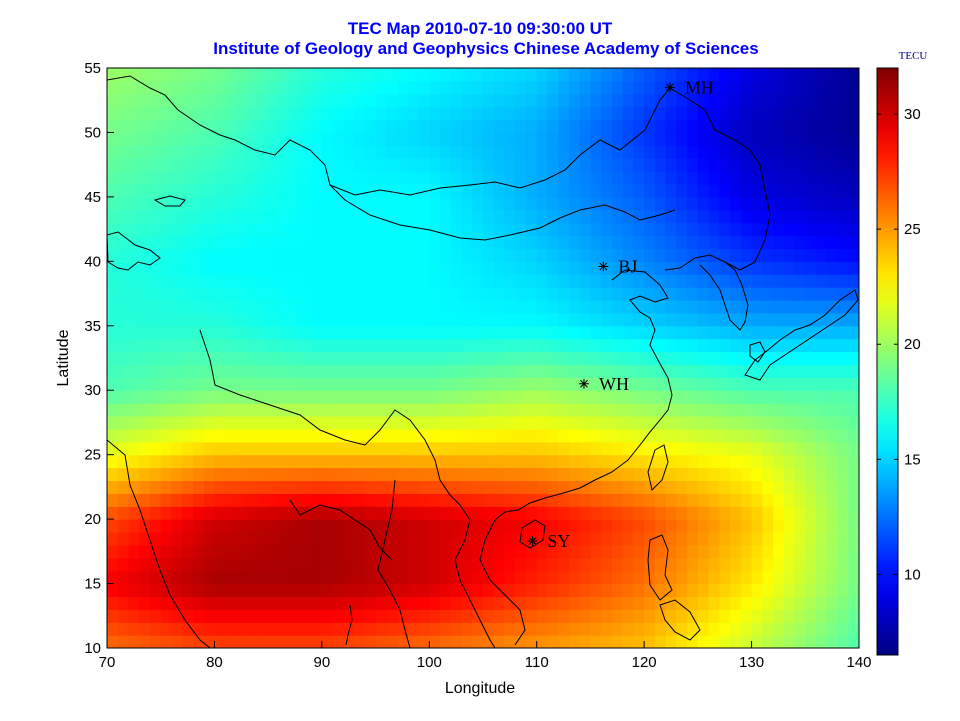  What do you see at coordinates (92, 648) in the screenshot?
I see `y-tick-label: 10` at bounding box center [92, 648].